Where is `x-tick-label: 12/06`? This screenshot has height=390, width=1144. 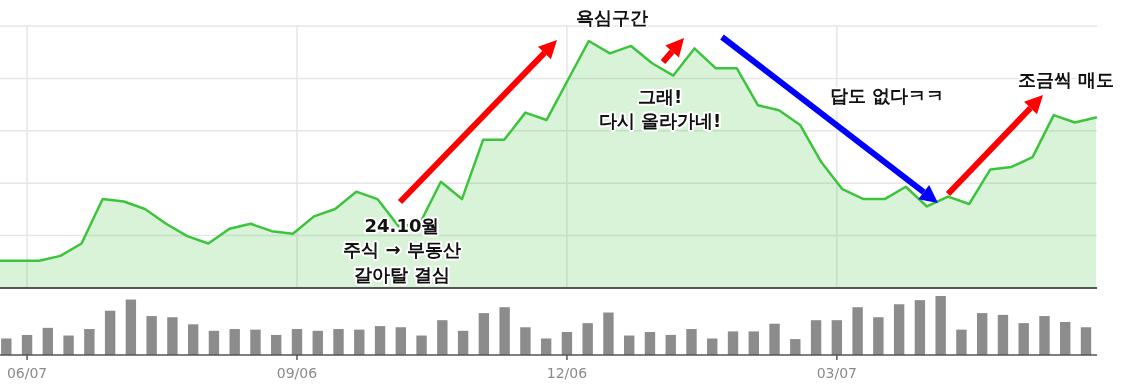
x-tick-label: 12/06 is located at coordinates (567, 373).